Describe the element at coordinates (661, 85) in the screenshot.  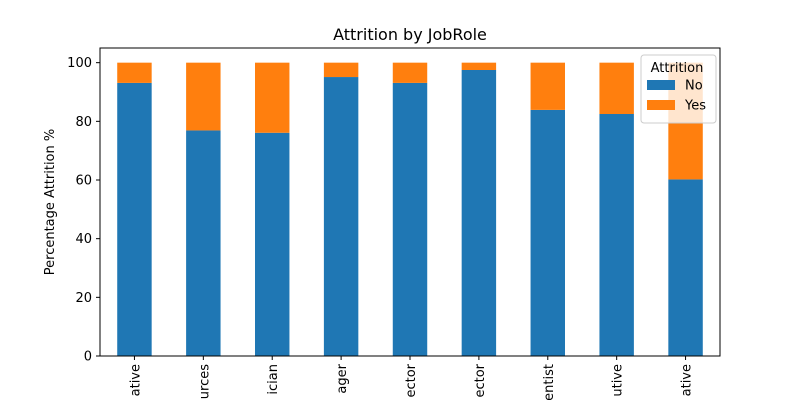
I see `legend-swatch-no` at that location.